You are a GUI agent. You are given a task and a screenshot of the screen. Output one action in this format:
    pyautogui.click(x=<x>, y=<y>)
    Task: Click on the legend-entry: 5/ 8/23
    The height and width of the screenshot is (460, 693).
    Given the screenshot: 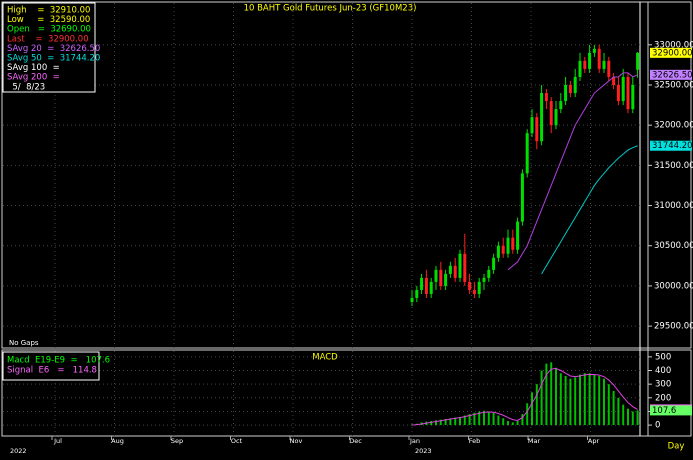 What is the action you would take?
    pyautogui.click(x=26, y=87)
    